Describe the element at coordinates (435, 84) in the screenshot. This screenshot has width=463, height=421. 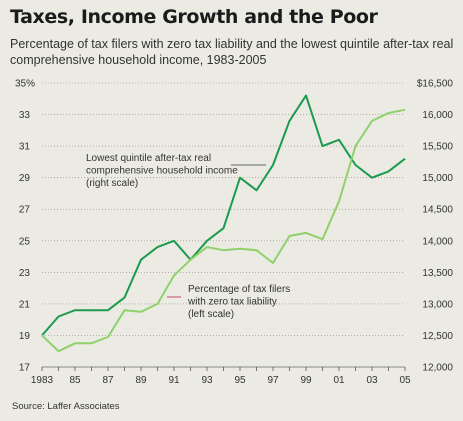
I see `right-tick-label: $16,500` at that location.